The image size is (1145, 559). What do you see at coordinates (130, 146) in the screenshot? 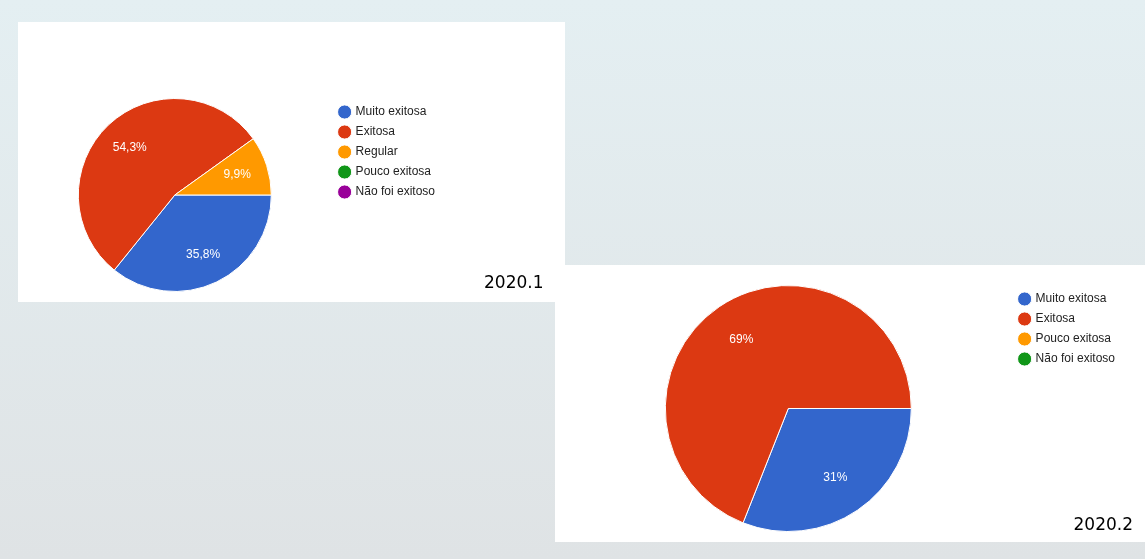
I see `data-label: 54,3%` at bounding box center [130, 146].